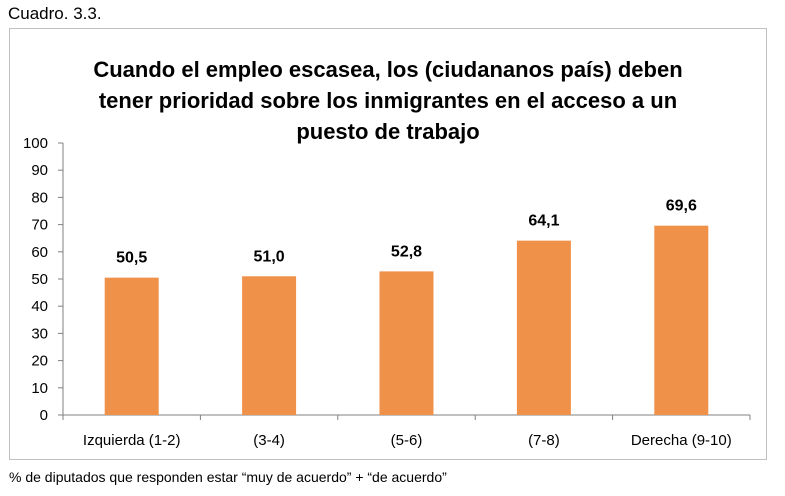  Describe the element at coordinates (39, 197) in the screenshot. I see `y-tick-label: 80` at that location.